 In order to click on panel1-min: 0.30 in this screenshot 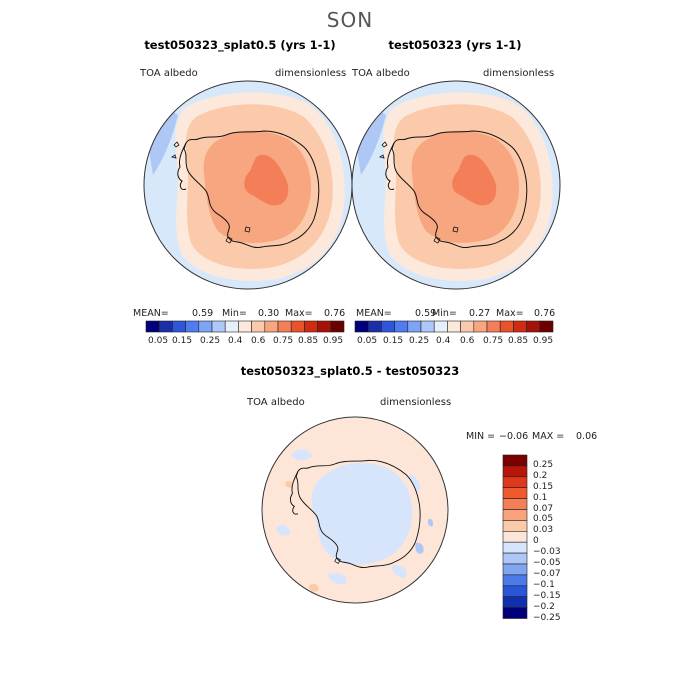, I will do `click(269, 313)`.